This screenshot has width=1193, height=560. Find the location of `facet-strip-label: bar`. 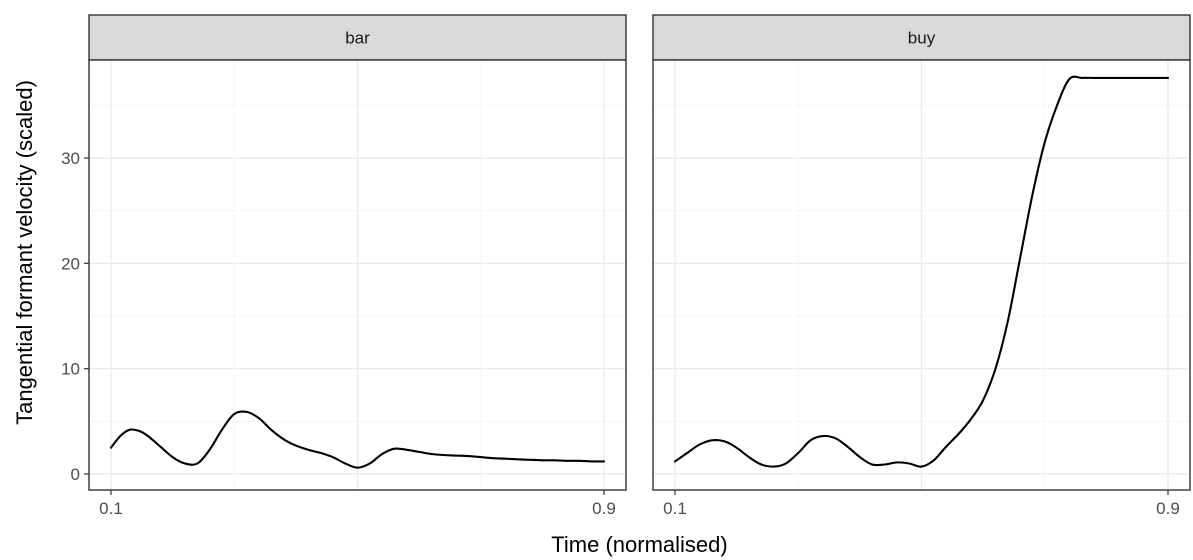

facet-strip-label: bar is located at coordinates (357, 38).